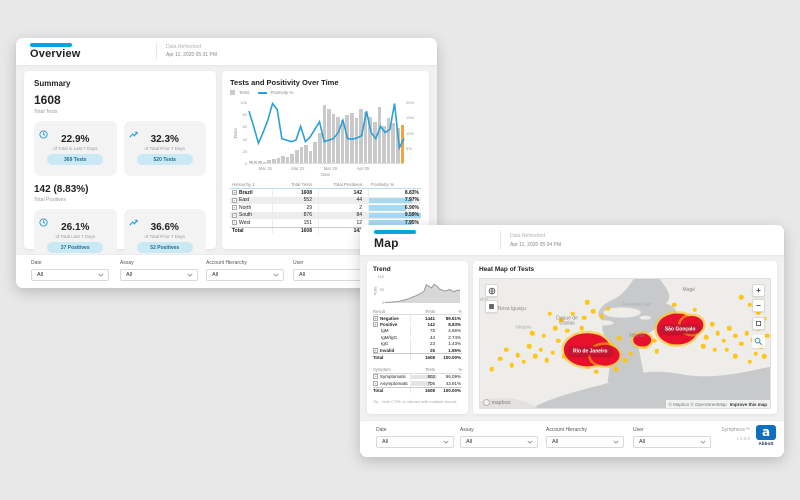  I want to click on kpi-tile-prior7-tests: 32.3% of Total Prior 7 Days 520 Tests, so click(164, 148).